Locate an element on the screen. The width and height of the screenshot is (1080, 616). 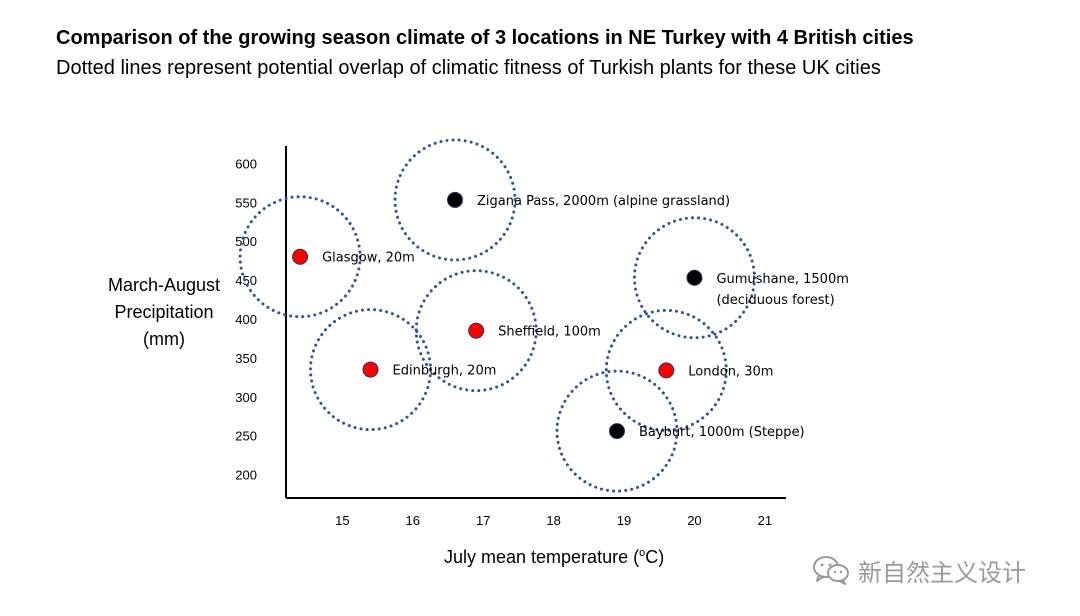
marker-gumushane-1500m-deciduous-forest is located at coordinates (694, 277).